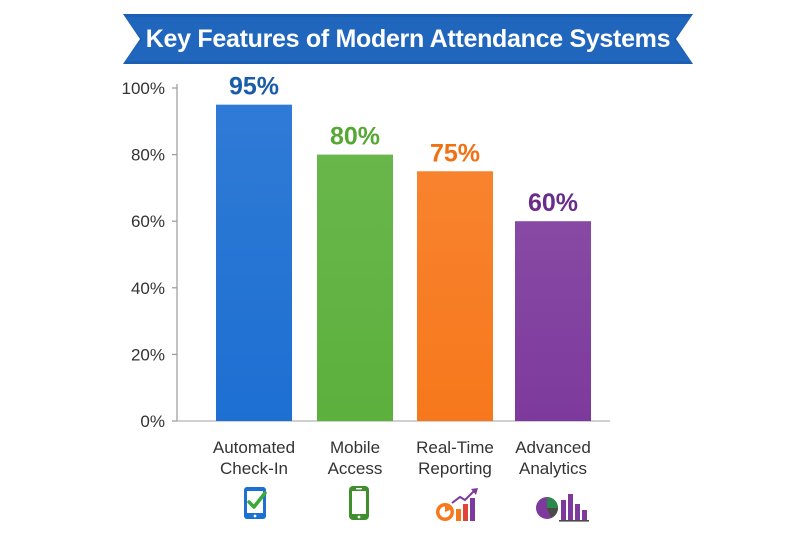  What do you see at coordinates (148, 155) in the screenshot?
I see `y-tick-label: 80%` at bounding box center [148, 155].